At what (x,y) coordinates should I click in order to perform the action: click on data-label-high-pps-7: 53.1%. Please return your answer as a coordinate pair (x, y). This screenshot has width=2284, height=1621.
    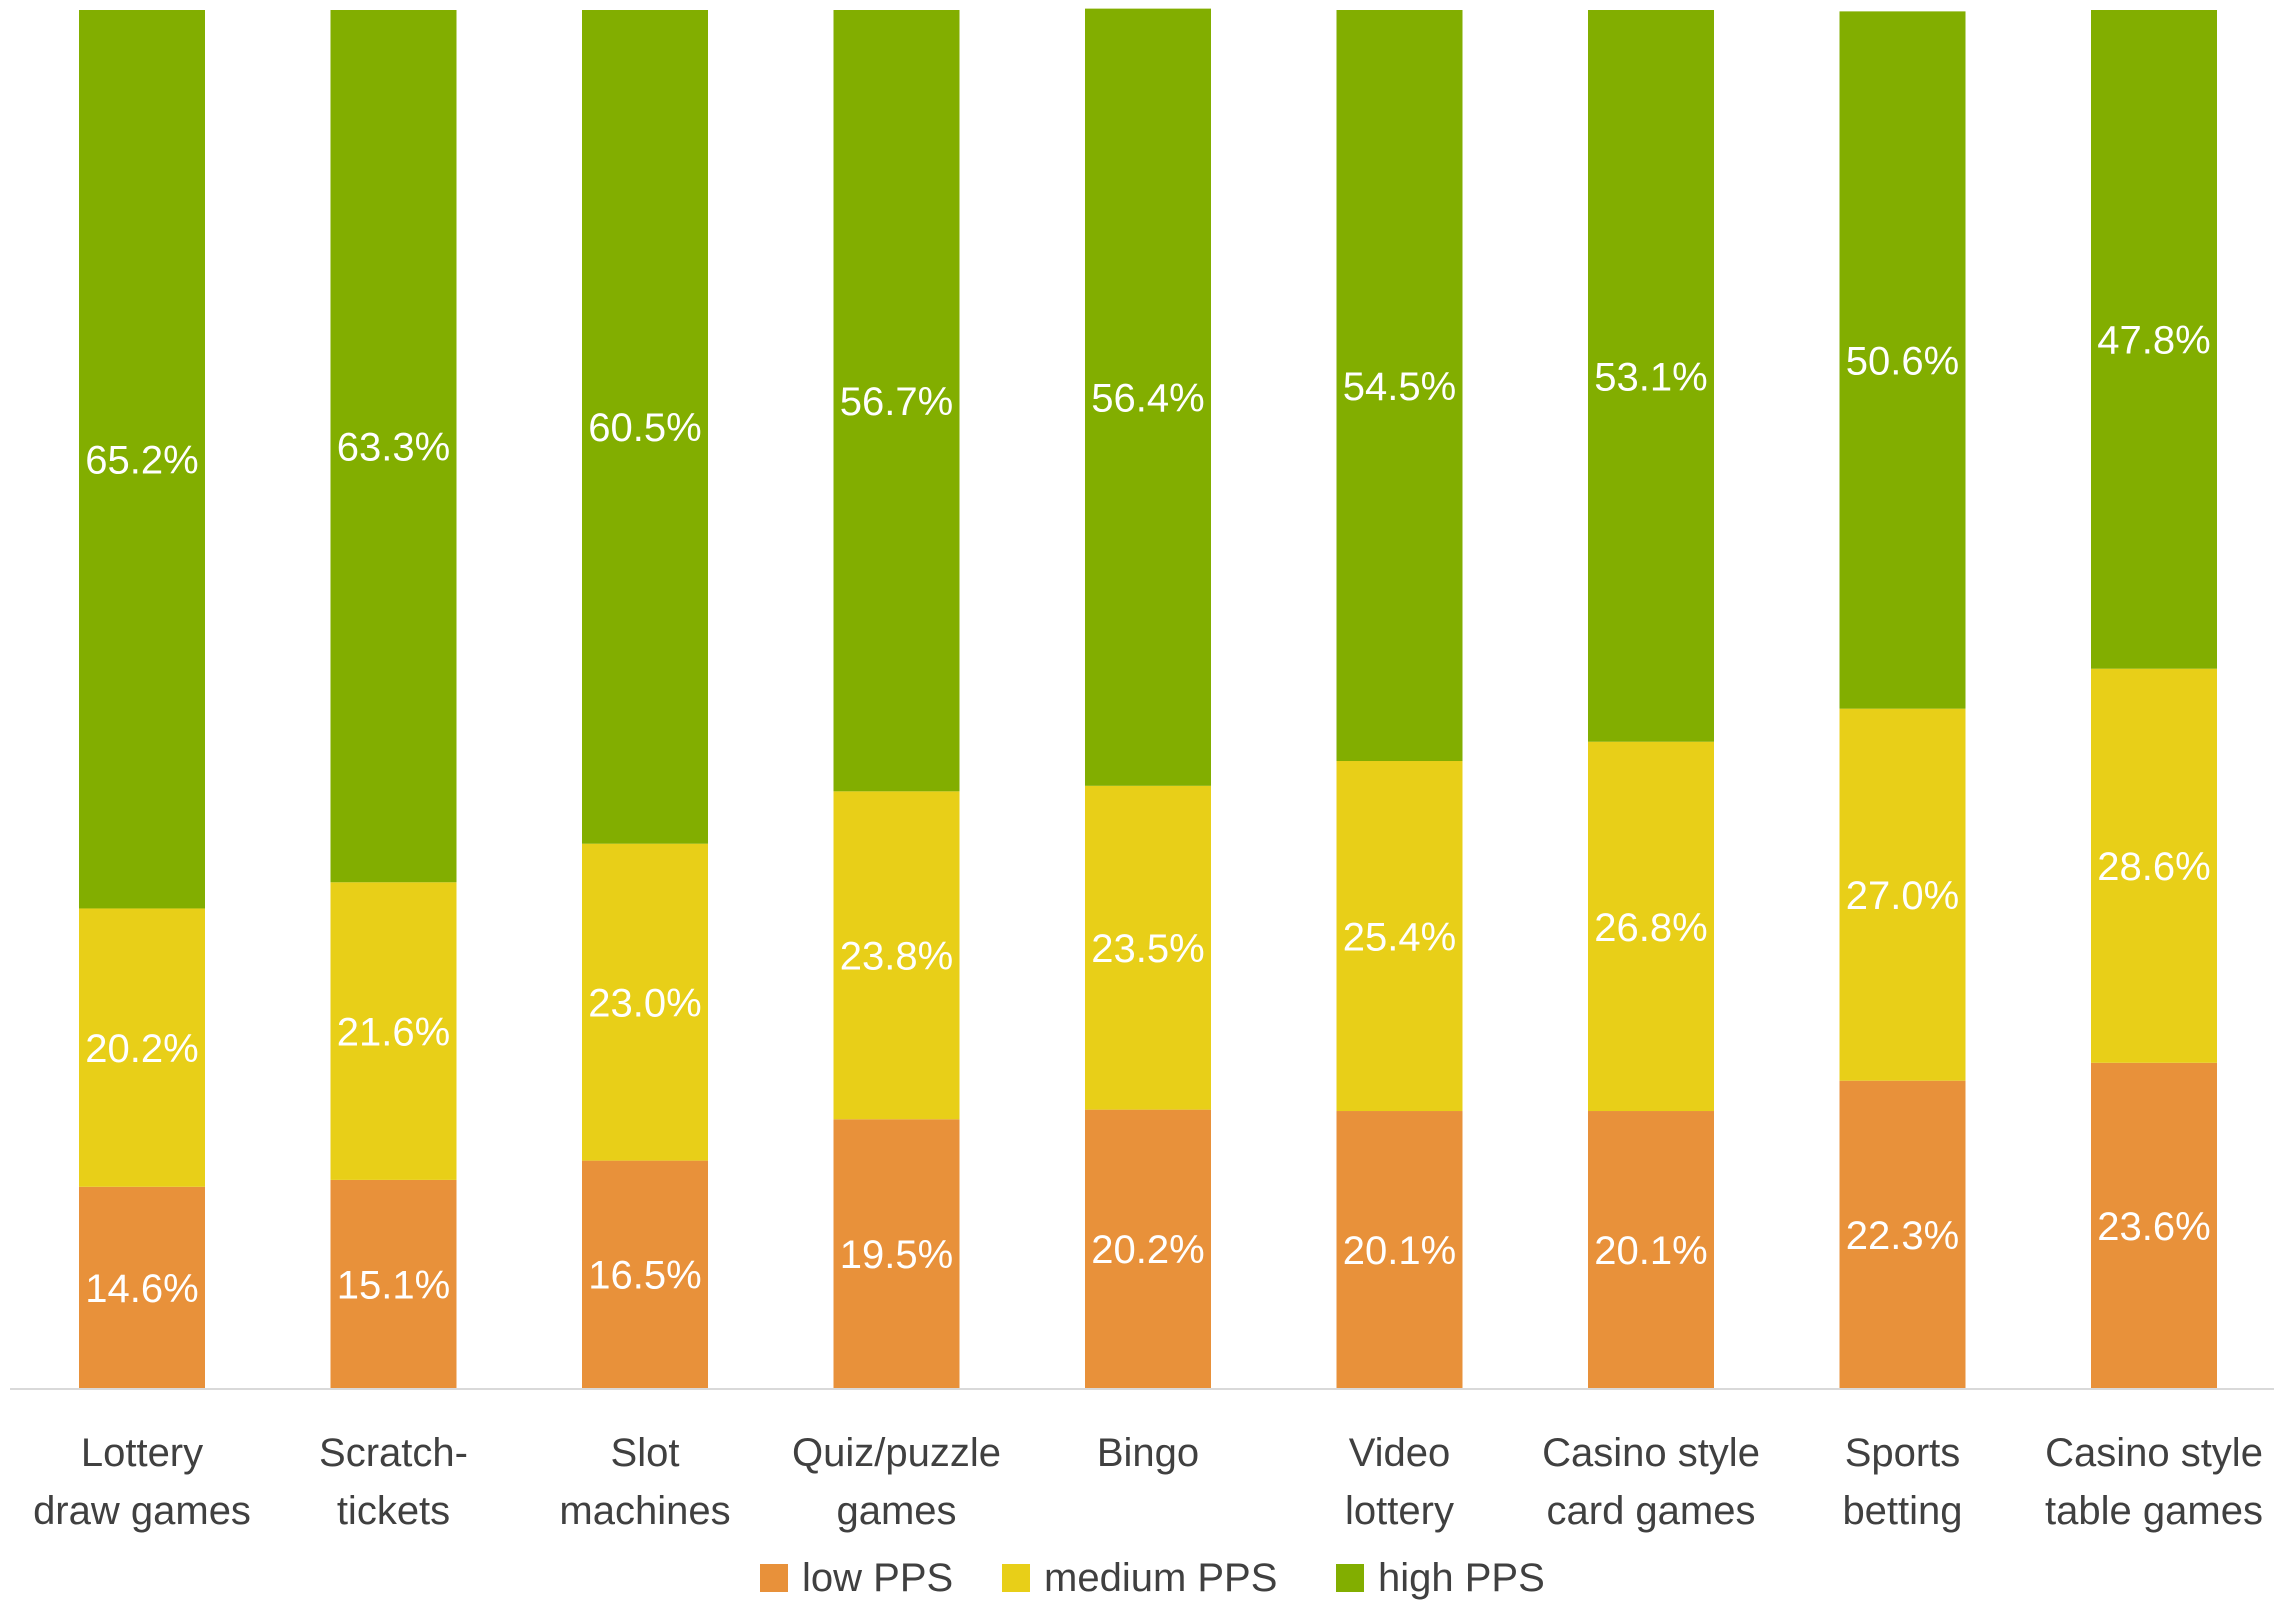
    Looking at the image, I should click on (1650, 377).